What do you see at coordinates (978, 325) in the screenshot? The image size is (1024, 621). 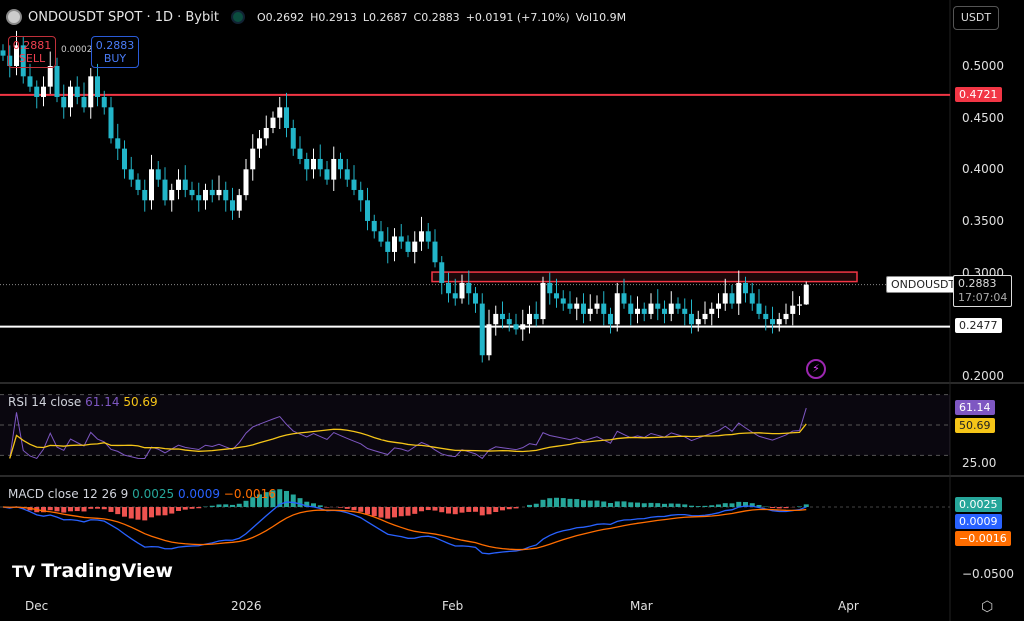 I see `support-price-tag: 0.2477` at bounding box center [978, 325].